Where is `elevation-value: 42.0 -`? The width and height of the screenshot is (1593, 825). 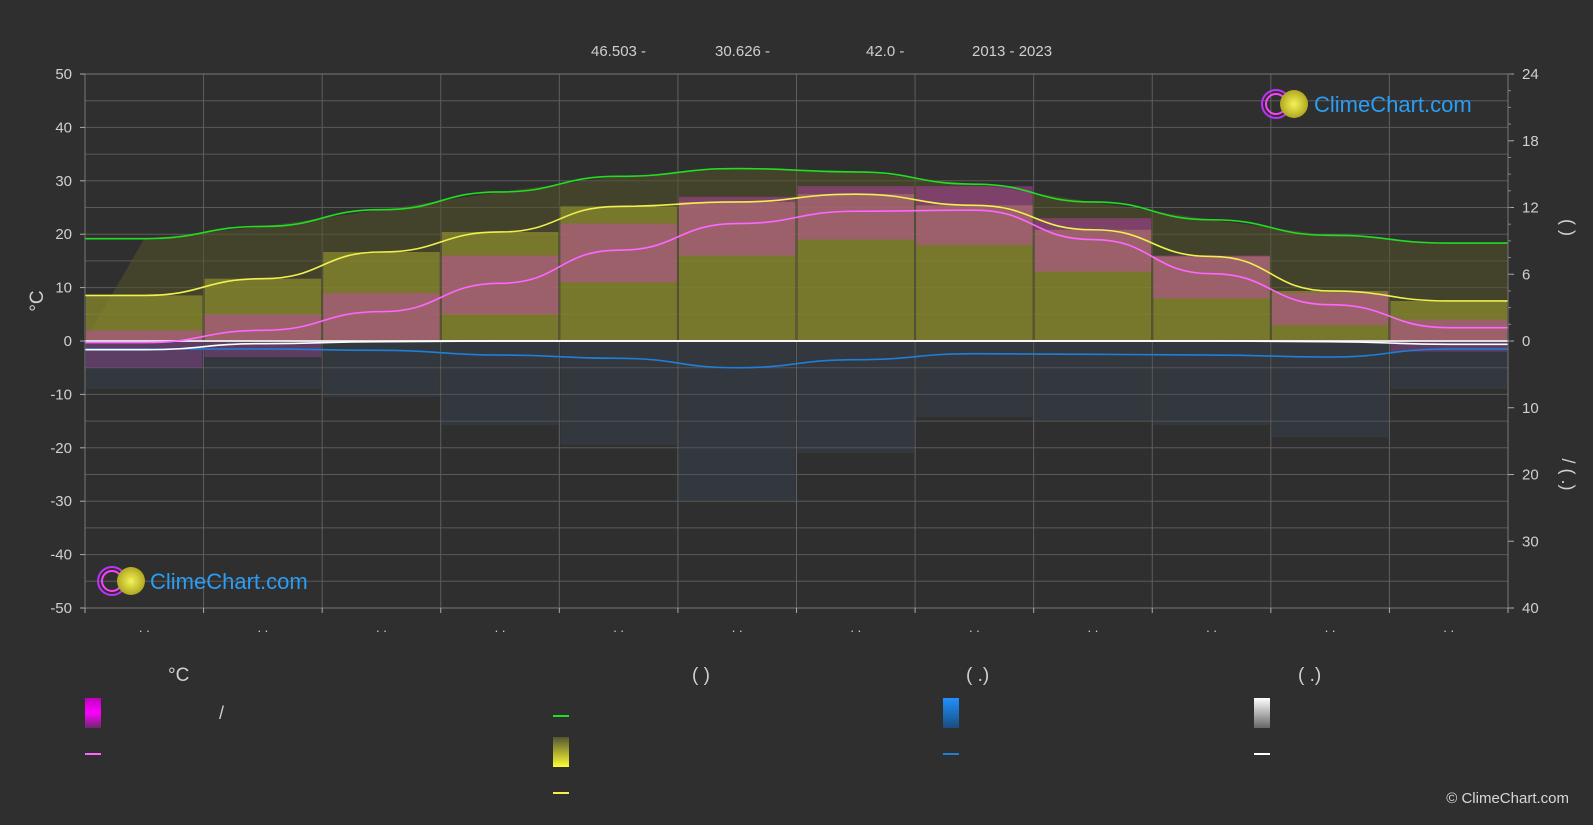
elevation-value: 42.0 - is located at coordinates (885, 51).